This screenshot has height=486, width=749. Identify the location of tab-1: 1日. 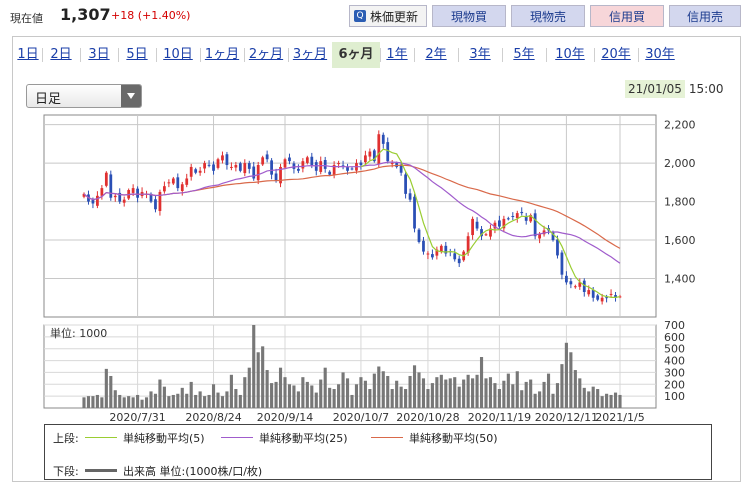
(28, 54).